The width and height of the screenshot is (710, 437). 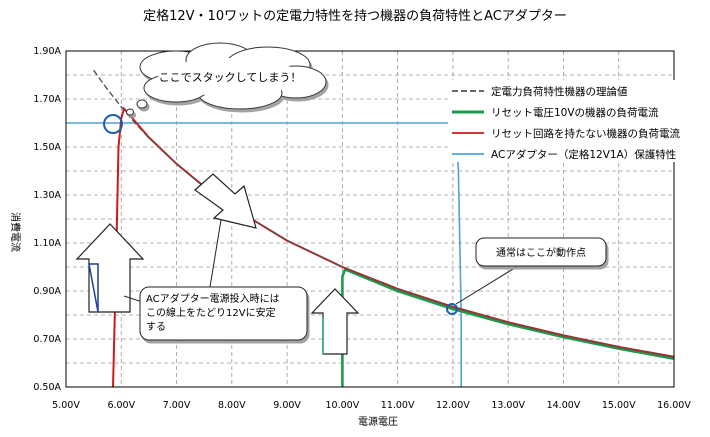 I want to click on x-tick-label: 16.00V, so click(x=674, y=405).